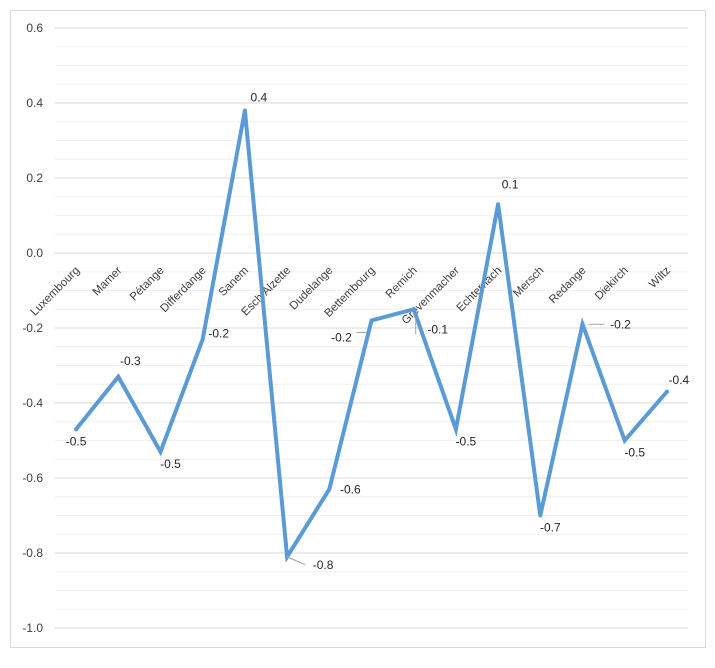  Describe the element at coordinates (660, 277) in the screenshot. I see `category-label: Wiltz` at that location.